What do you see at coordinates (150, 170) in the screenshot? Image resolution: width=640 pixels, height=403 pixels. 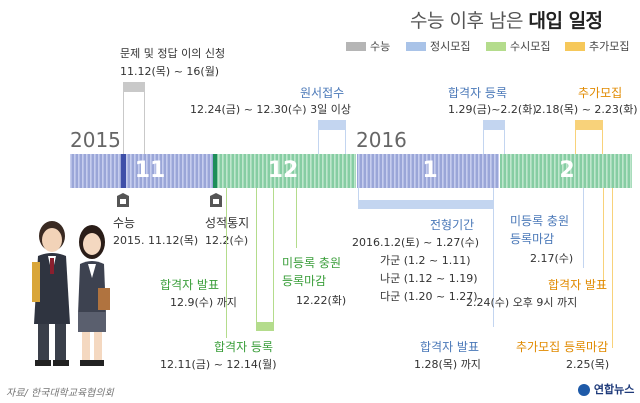 I see `month-label-11: 11` at bounding box center [150, 170].